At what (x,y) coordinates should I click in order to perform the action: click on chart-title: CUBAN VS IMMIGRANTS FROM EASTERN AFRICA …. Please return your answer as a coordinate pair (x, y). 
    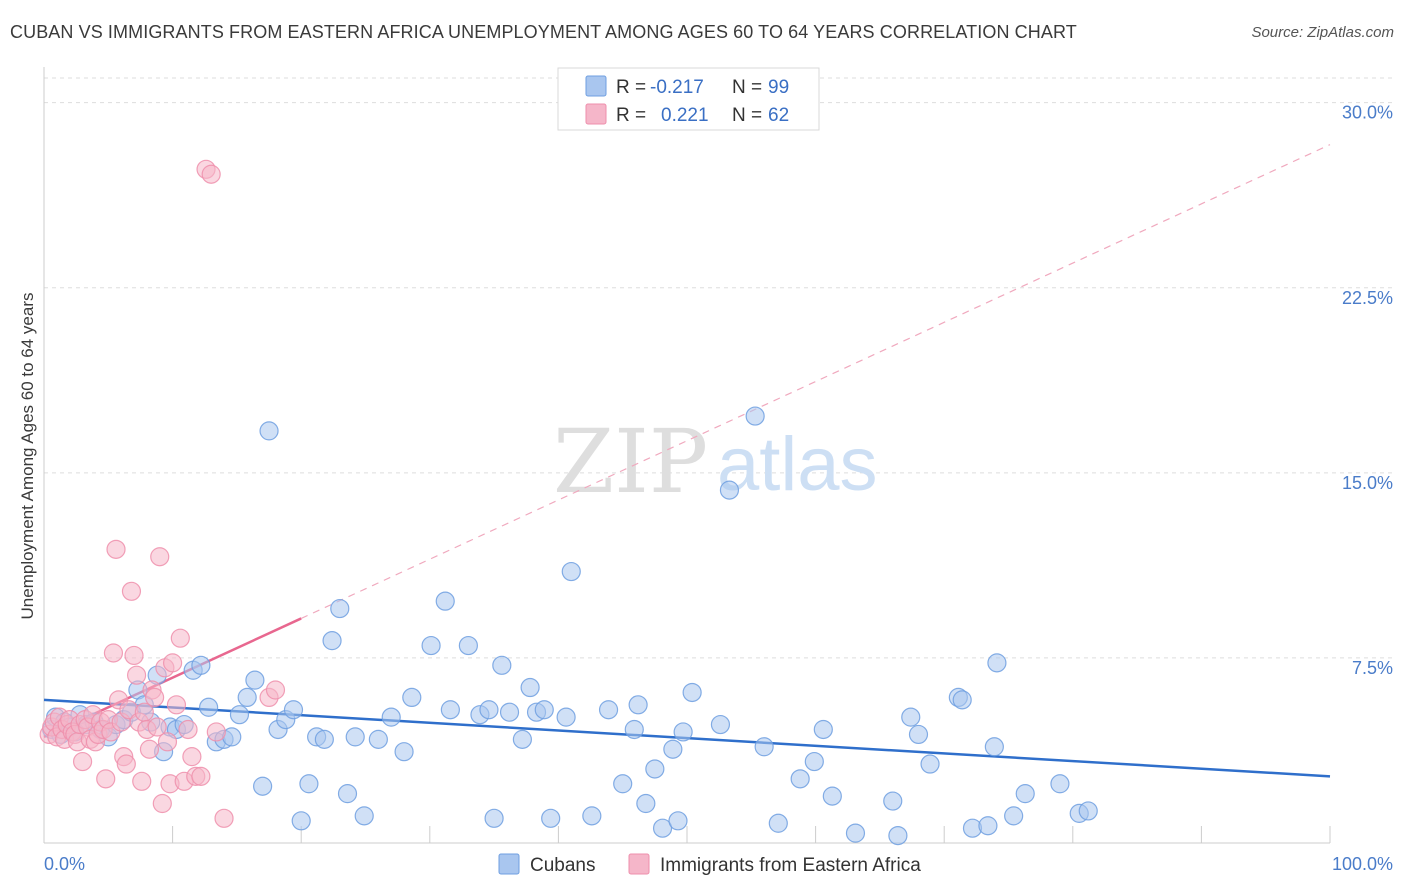
    Looking at the image, I should click on (543, 32).